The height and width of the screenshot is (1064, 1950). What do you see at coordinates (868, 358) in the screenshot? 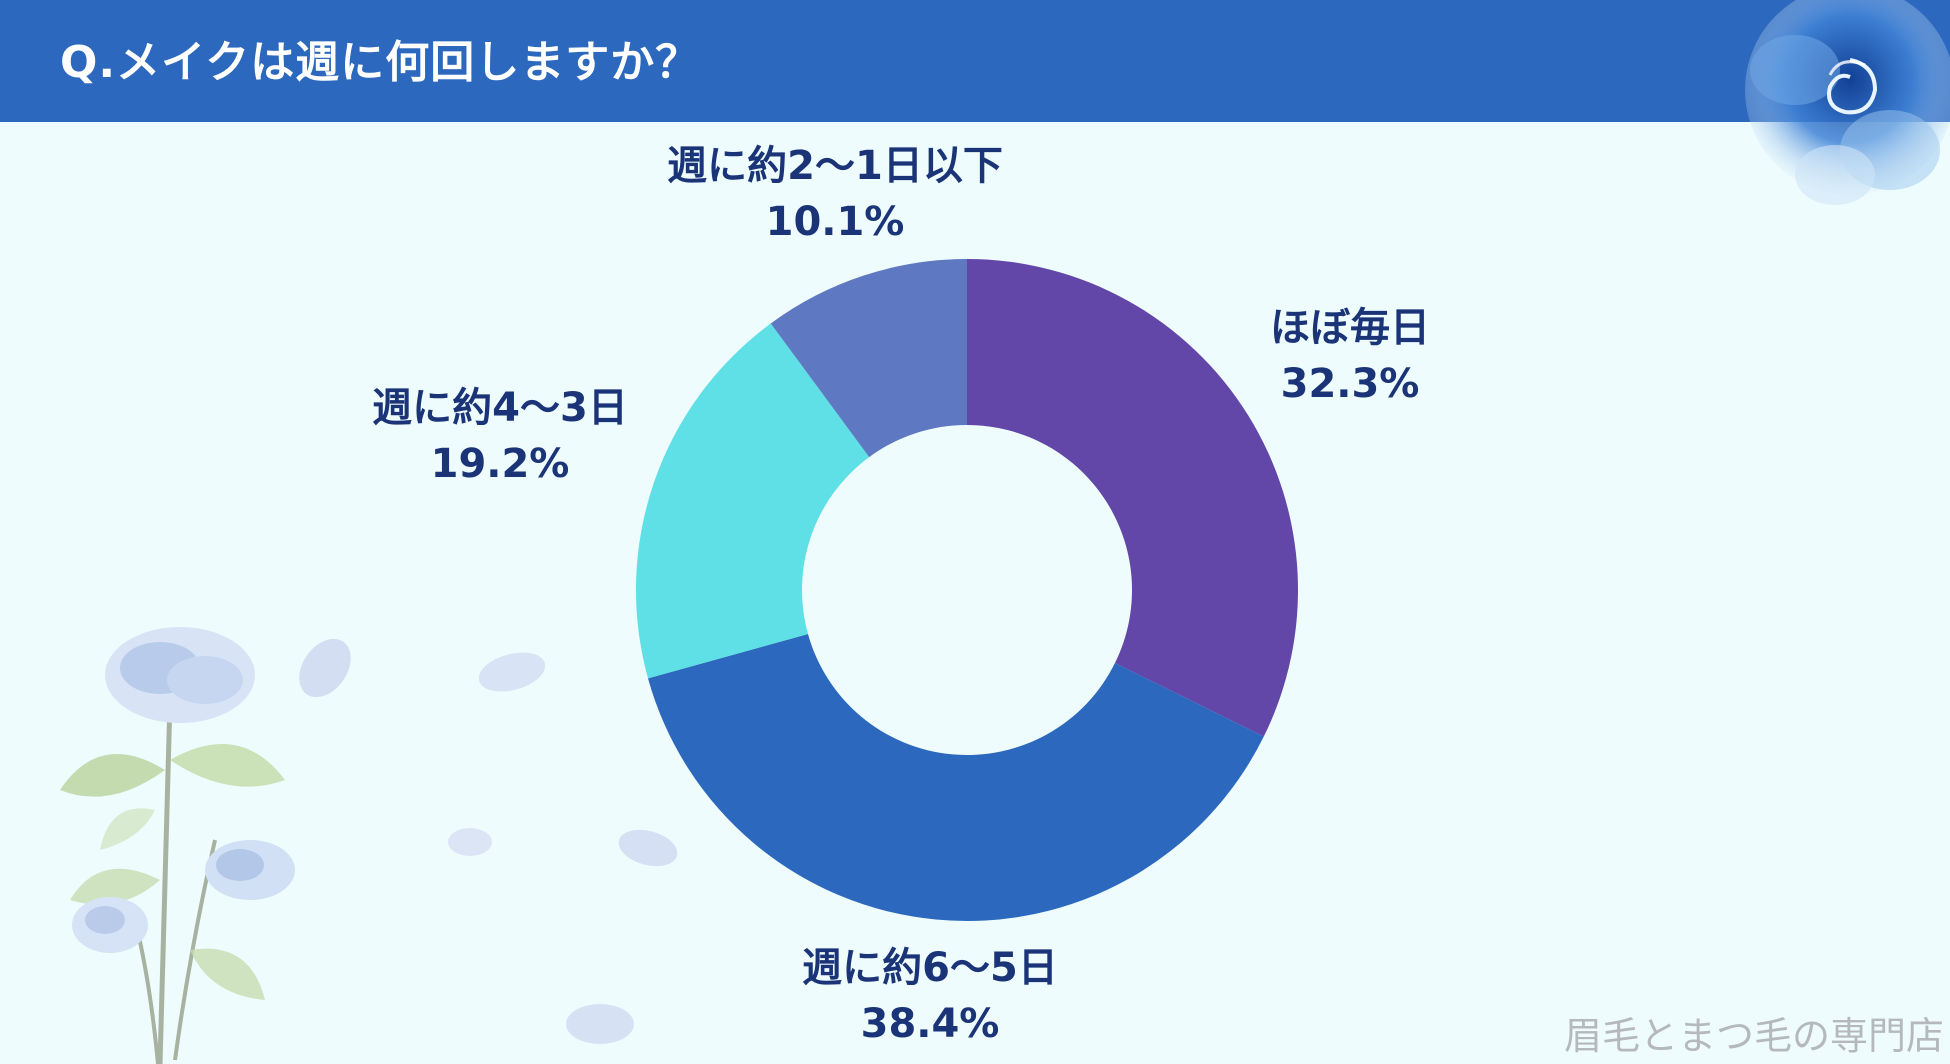
I see `donut-slice-2-1-days` at bounding box center [868, 358].